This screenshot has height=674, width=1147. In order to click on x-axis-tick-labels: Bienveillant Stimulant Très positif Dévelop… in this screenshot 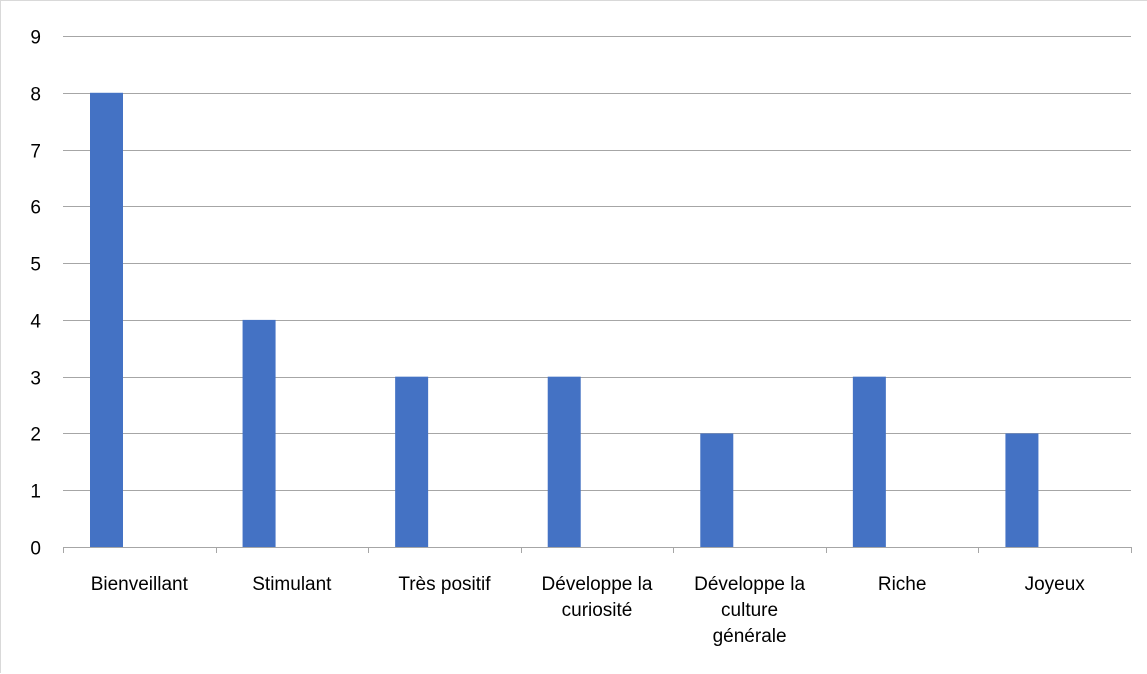, I will do `click(588, 610)`.